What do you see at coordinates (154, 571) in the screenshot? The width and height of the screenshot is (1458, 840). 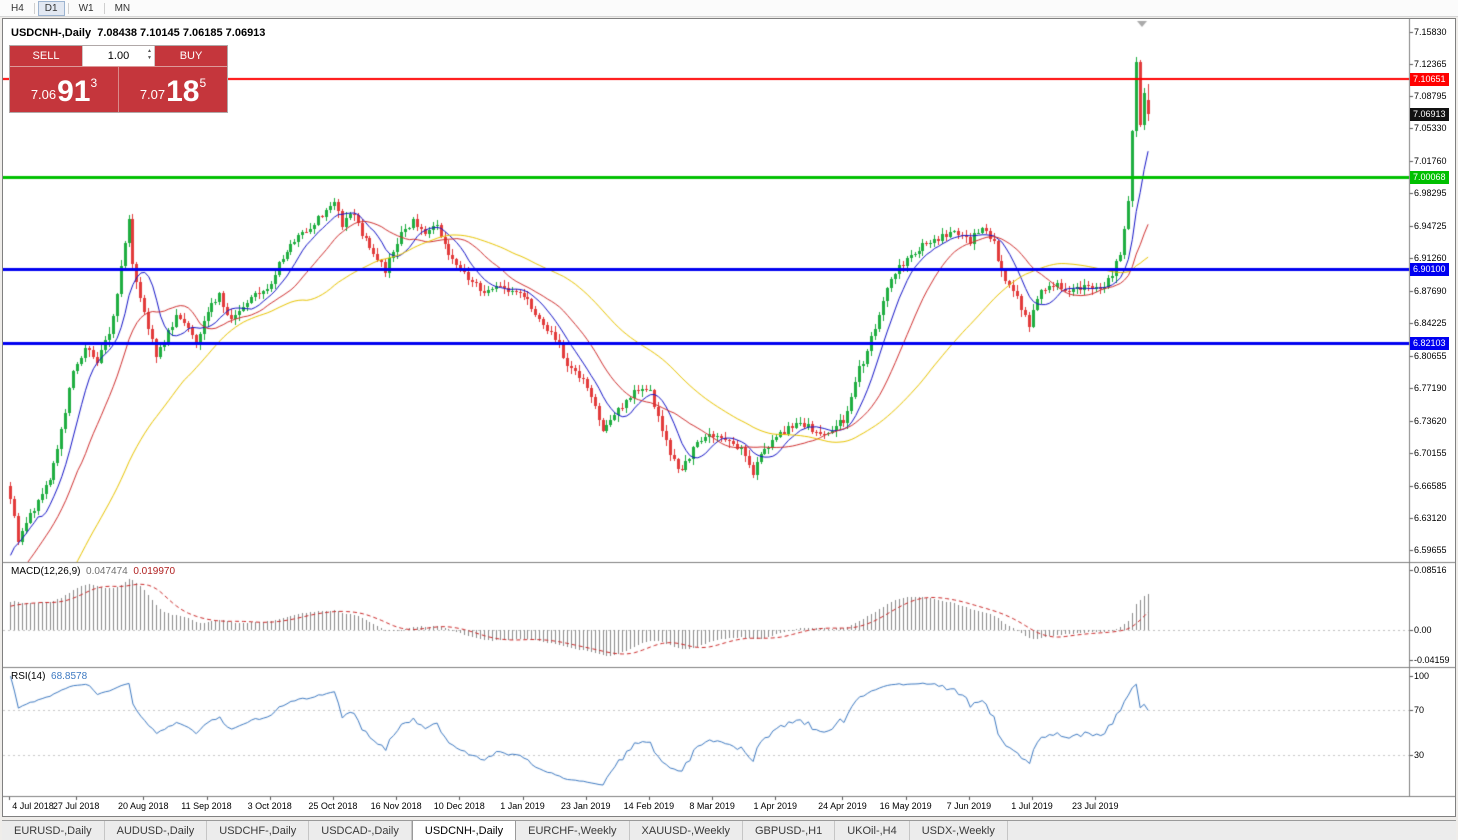 I see `macd-signal-value: 0.019970` at bounding box center [154, 571].